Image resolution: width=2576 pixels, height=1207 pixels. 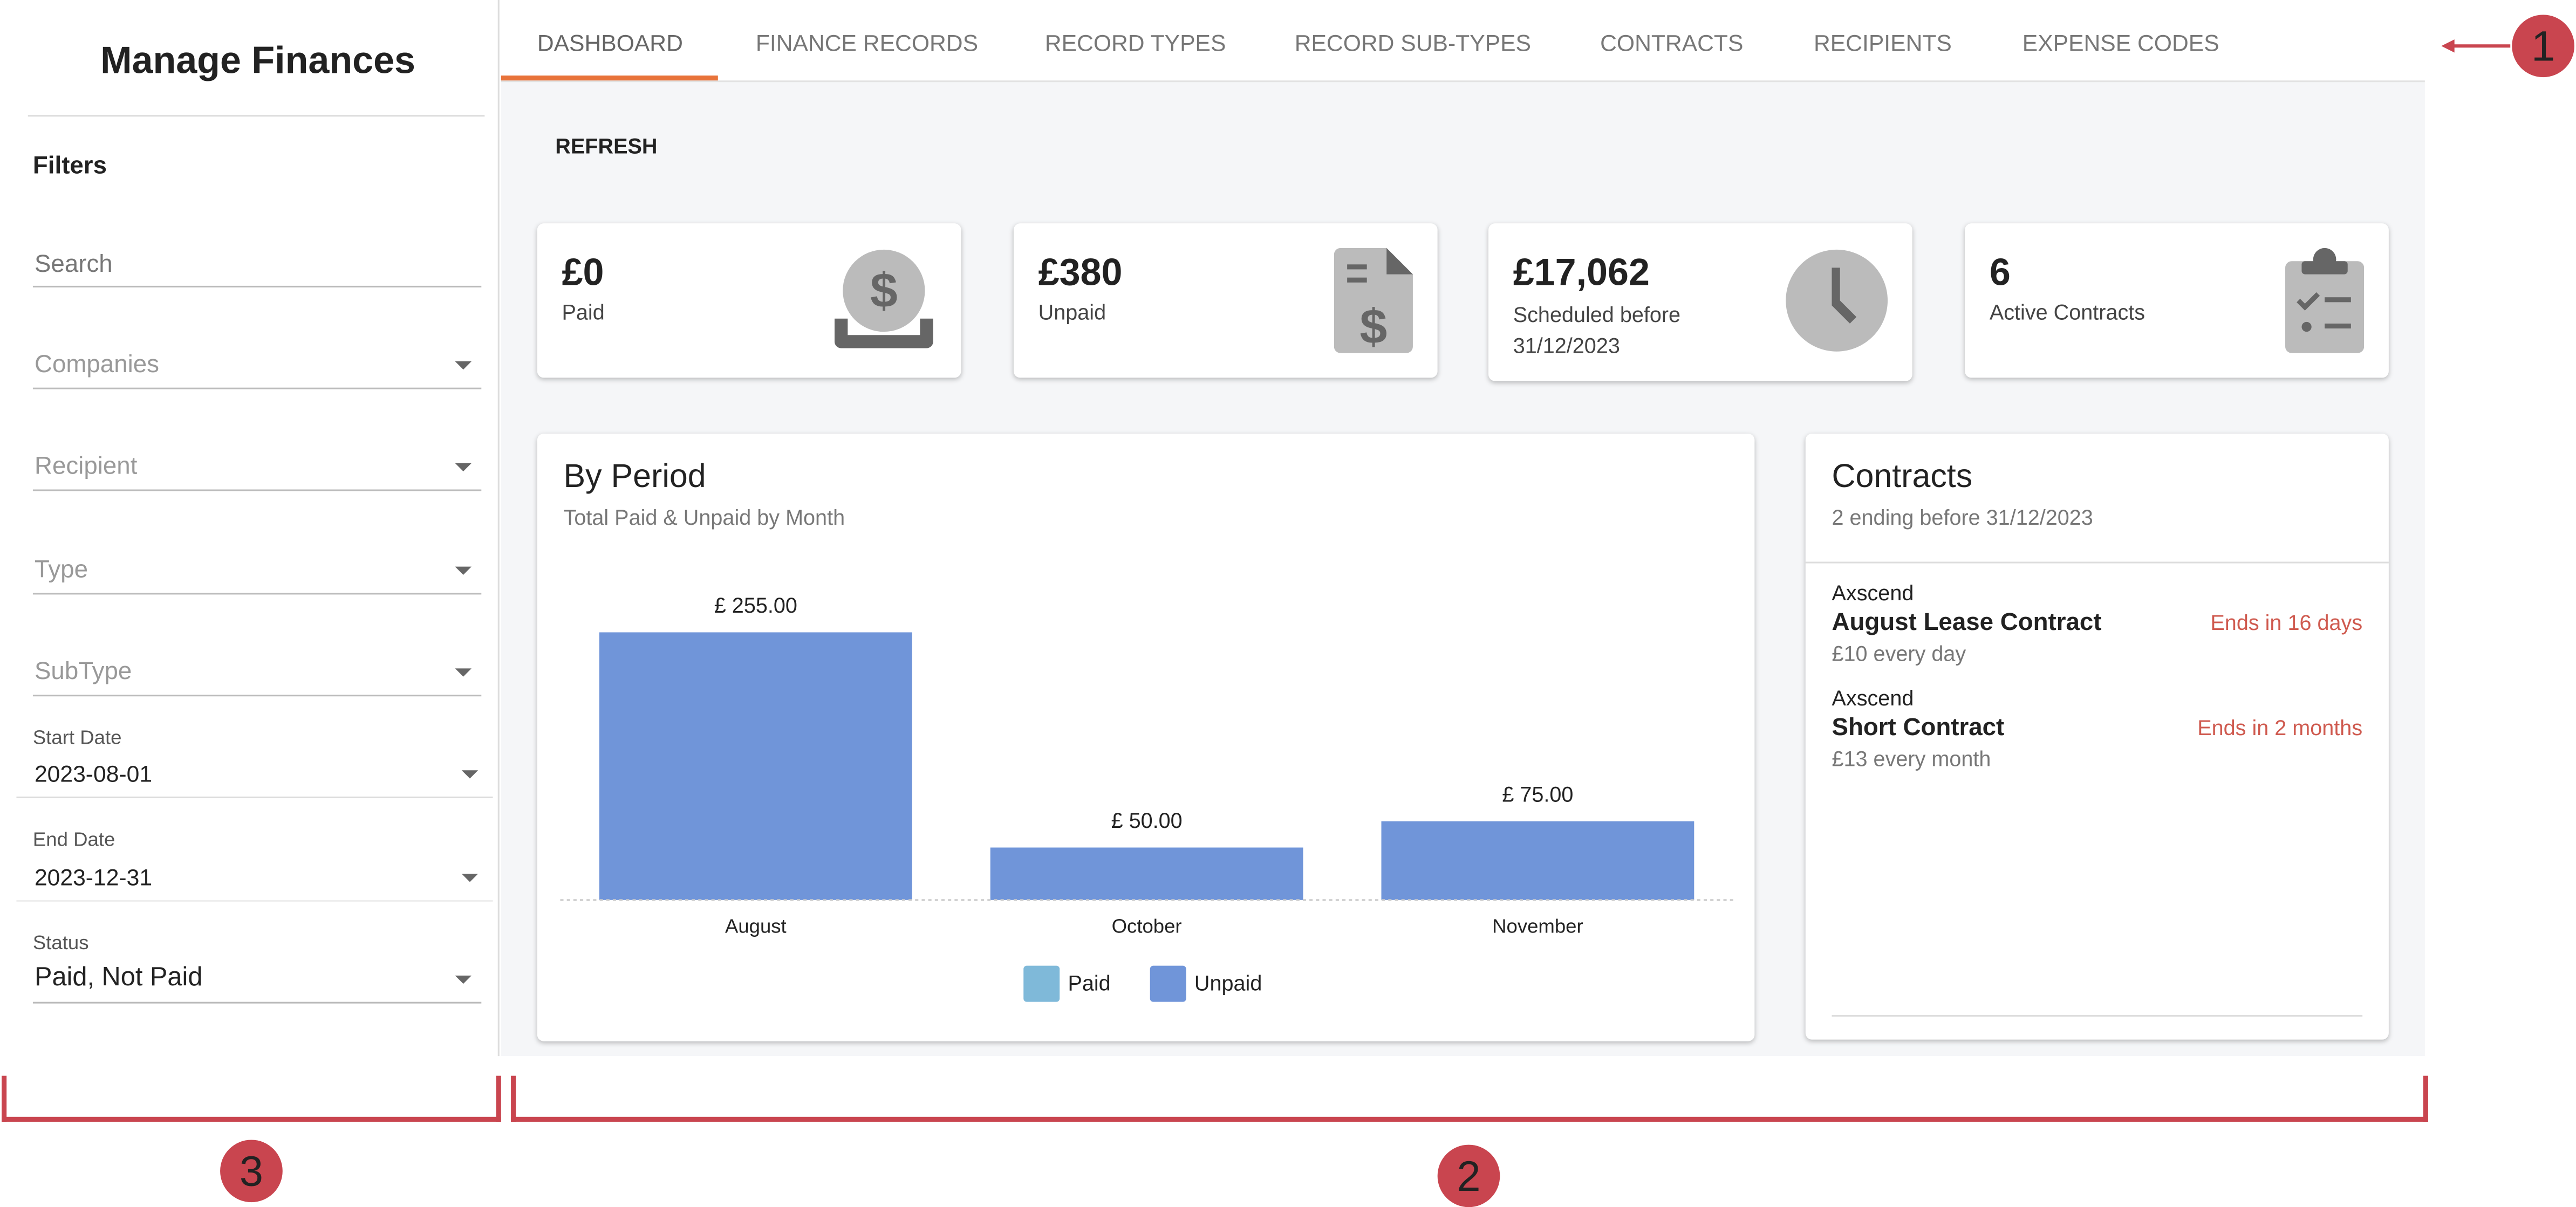 I want to click on stat-label: Active Contracts, so click(x=2067, y=312).